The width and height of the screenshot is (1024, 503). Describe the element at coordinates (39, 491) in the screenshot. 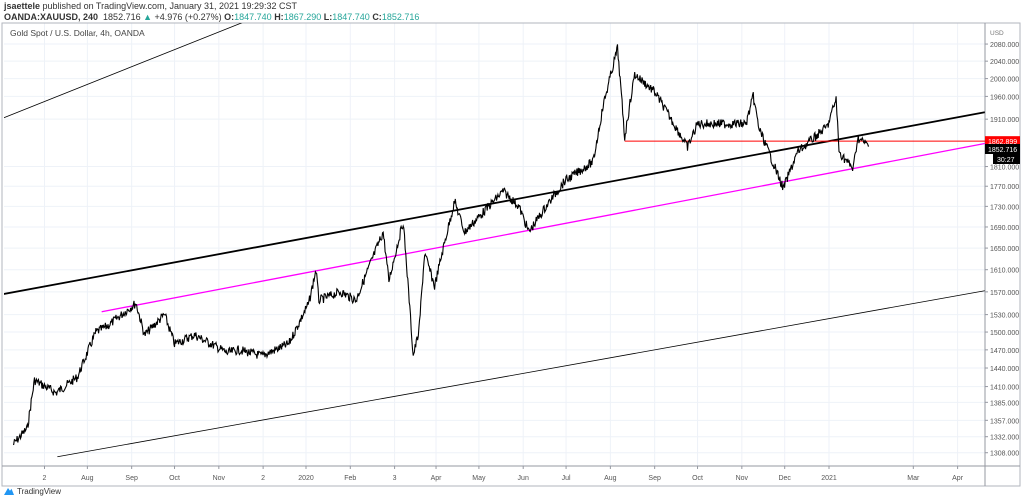

I see `brand-label: TradingView` at that location.